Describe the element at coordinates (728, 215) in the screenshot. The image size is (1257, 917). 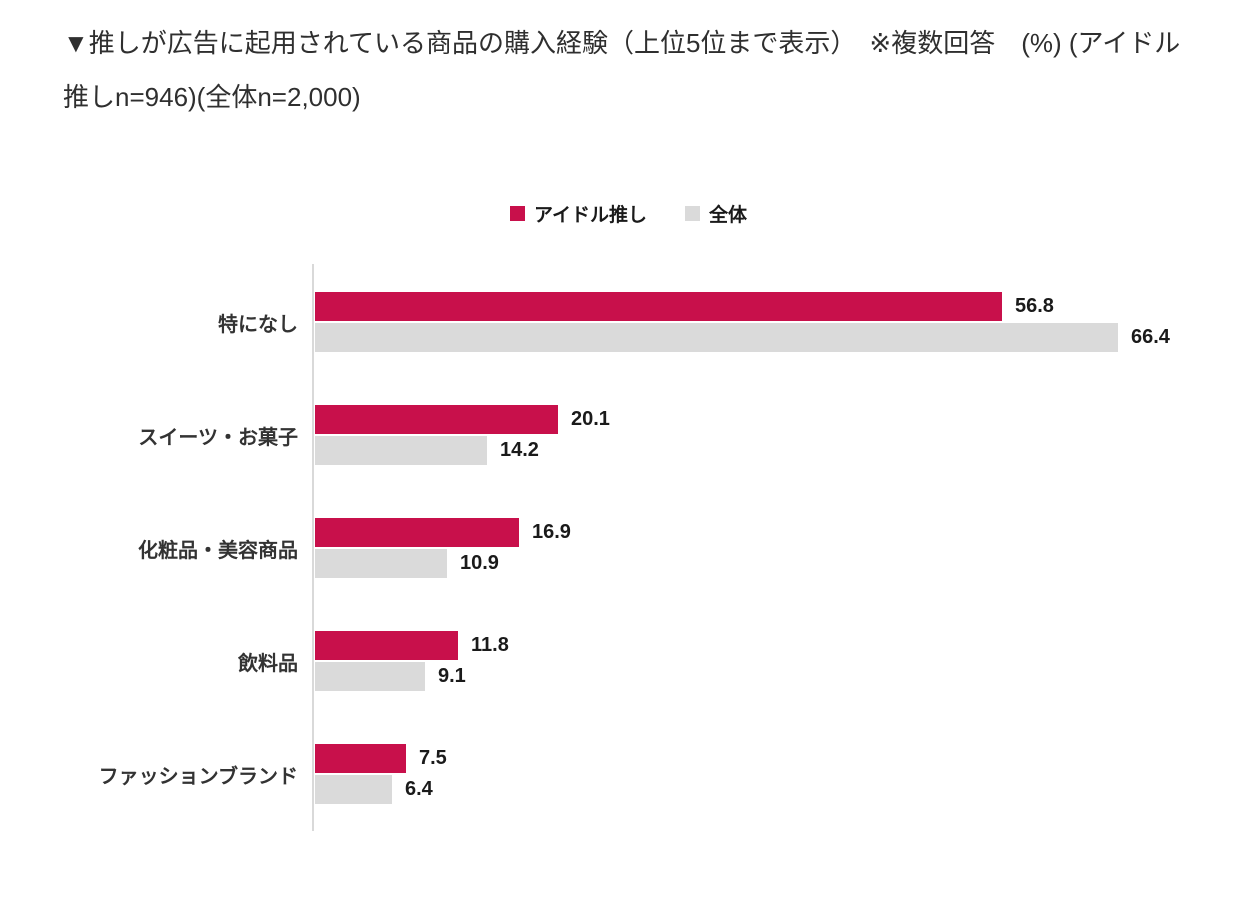
I see `legend-label-overall: 全体` at that location.